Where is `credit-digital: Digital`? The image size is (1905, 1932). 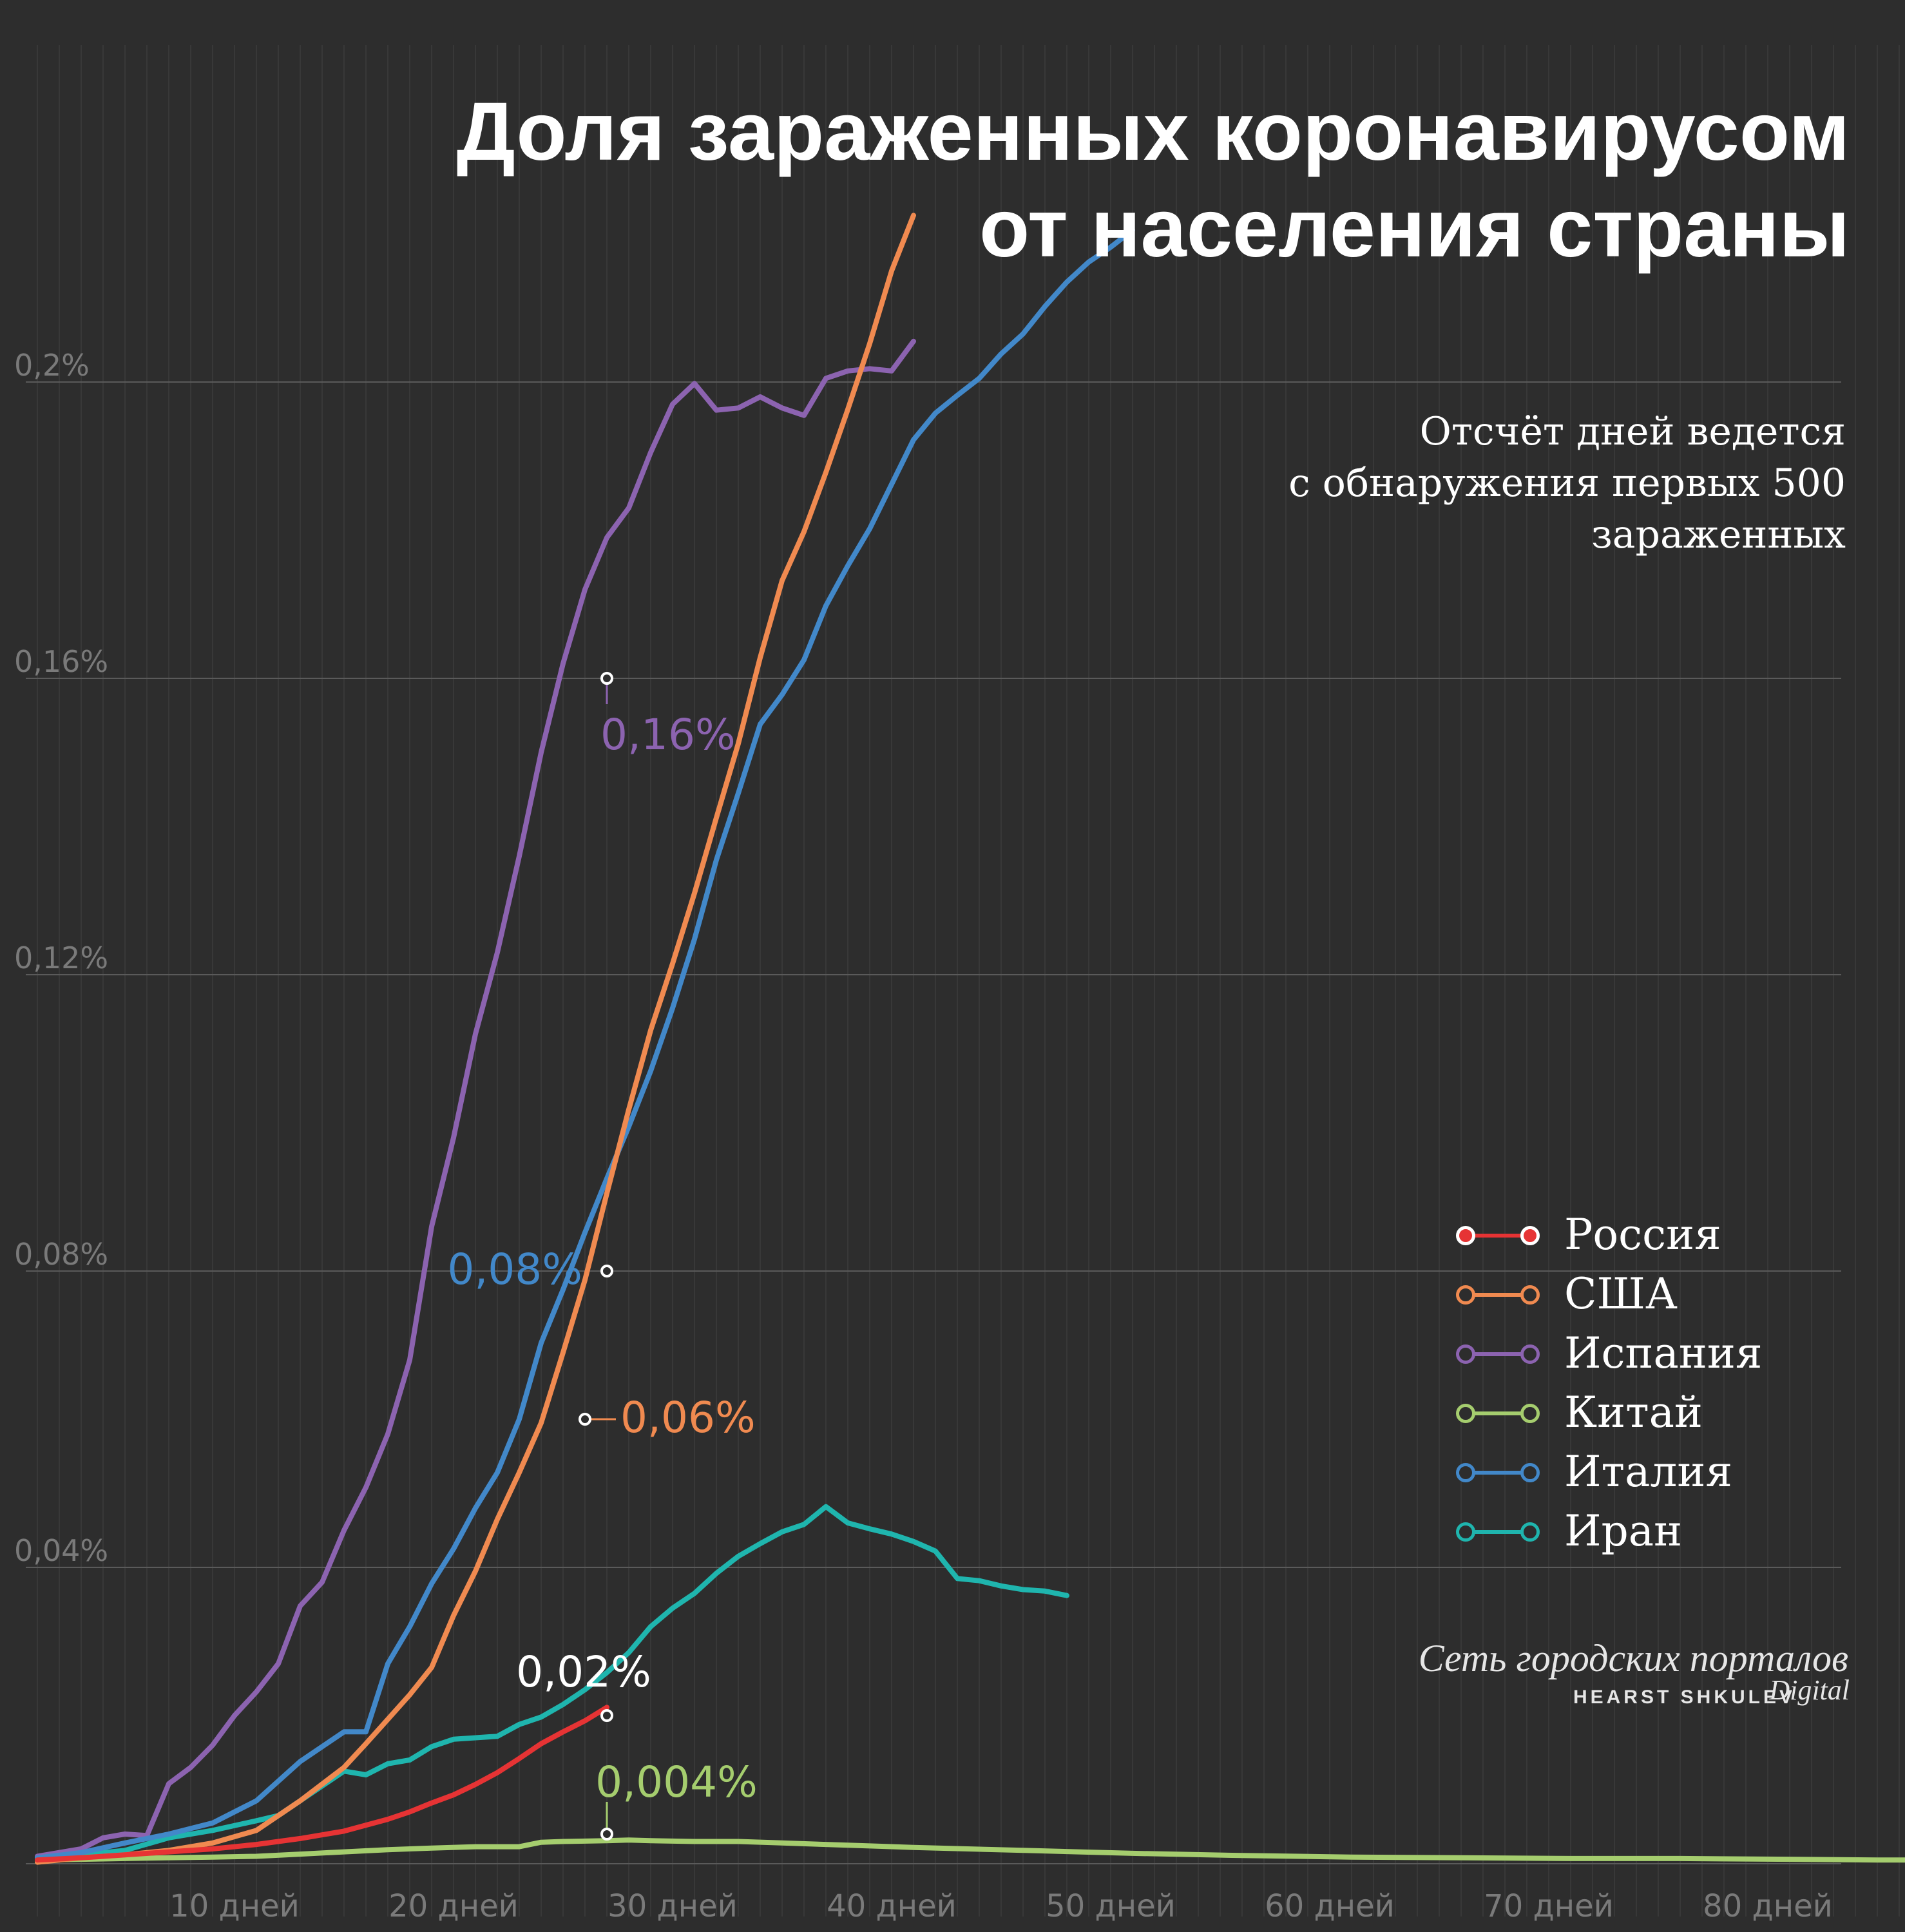 credit-digital: Digital is located at coordinates (1810, 1690).